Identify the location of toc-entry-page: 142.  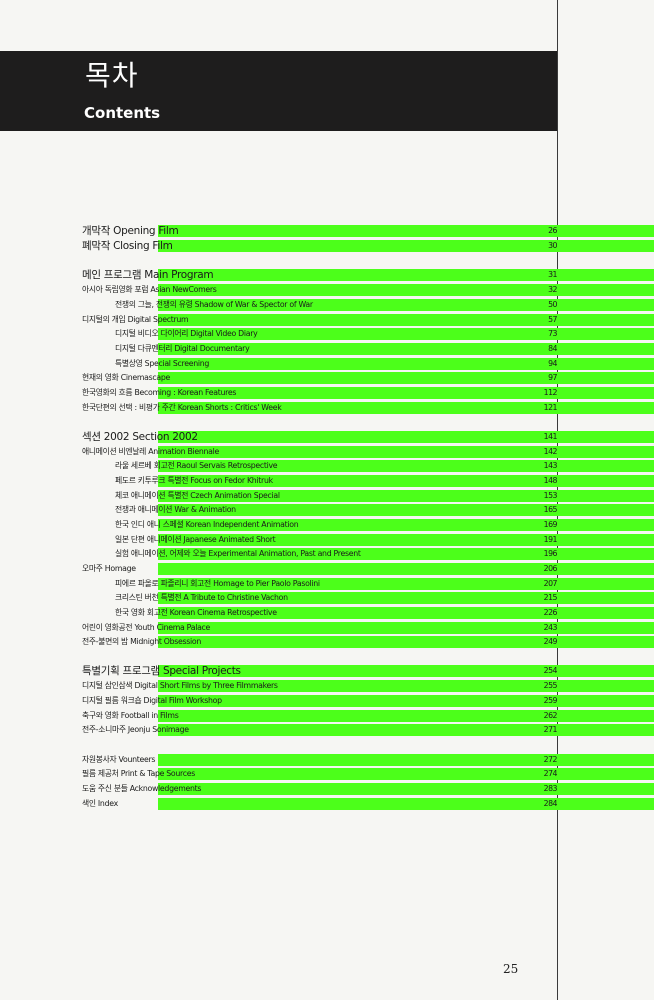
(550, 451).